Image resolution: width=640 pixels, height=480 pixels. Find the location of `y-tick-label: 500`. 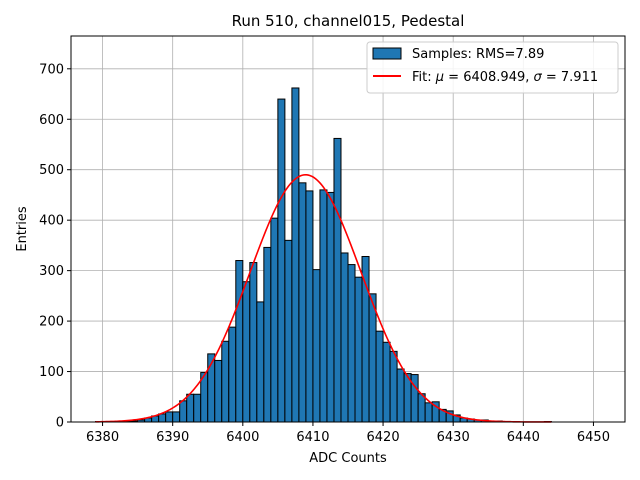

y-tick-label: 500 is located at coordinates (51, 170).